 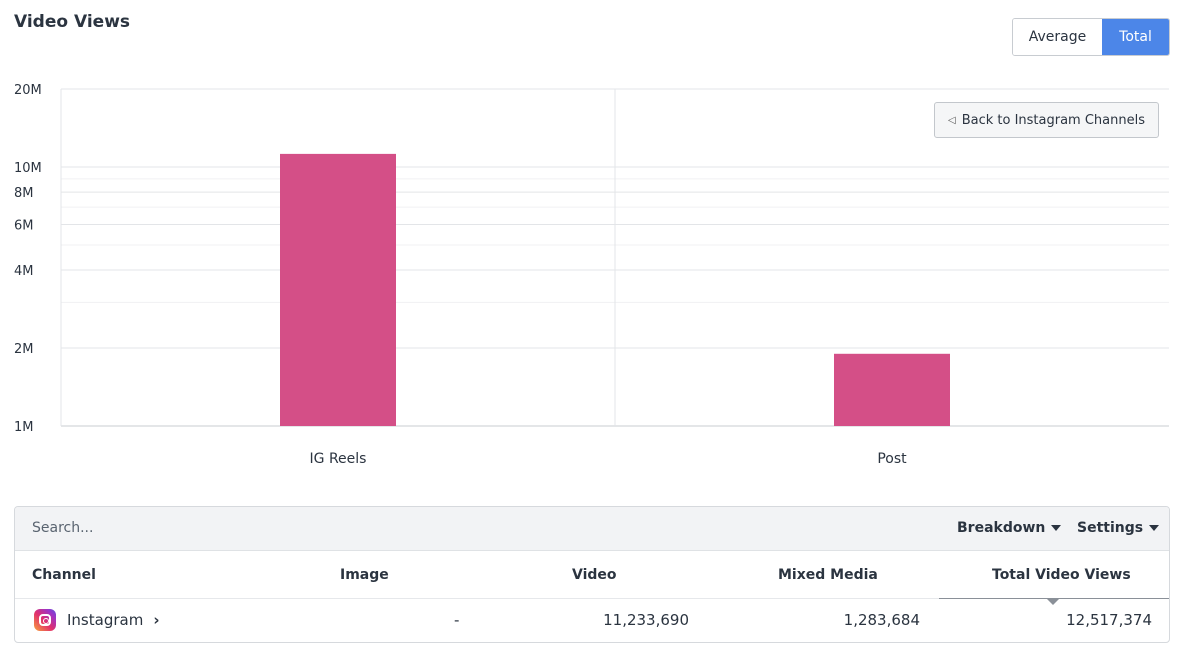 I want to click on column-header-total-video-views: Total Video Views, so click(x=1061, y=575).